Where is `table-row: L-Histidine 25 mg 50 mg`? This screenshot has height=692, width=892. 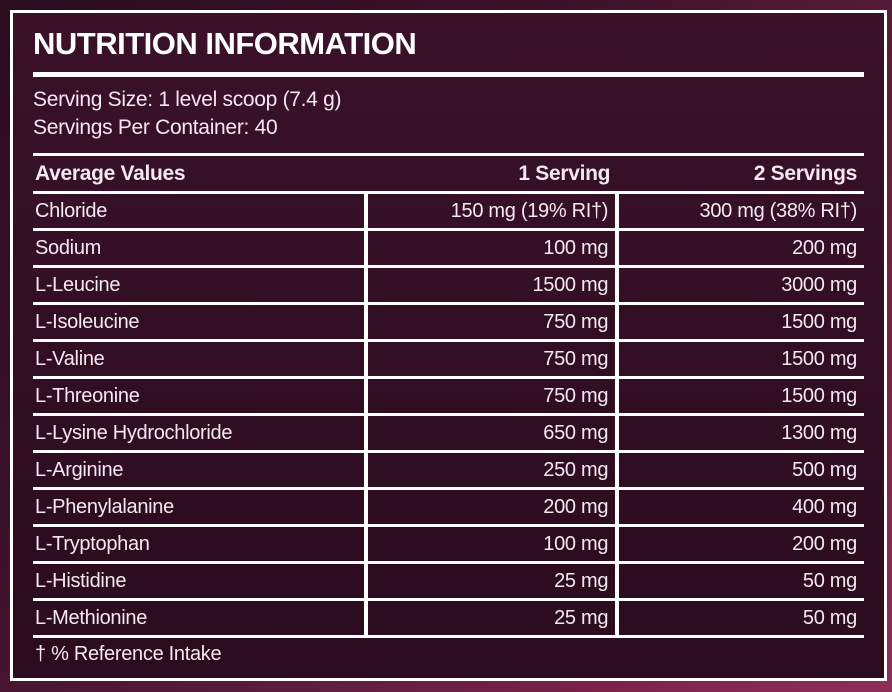 table-row: L-Histidine 25 mg 50 mg is located at coordinates (448, 581).